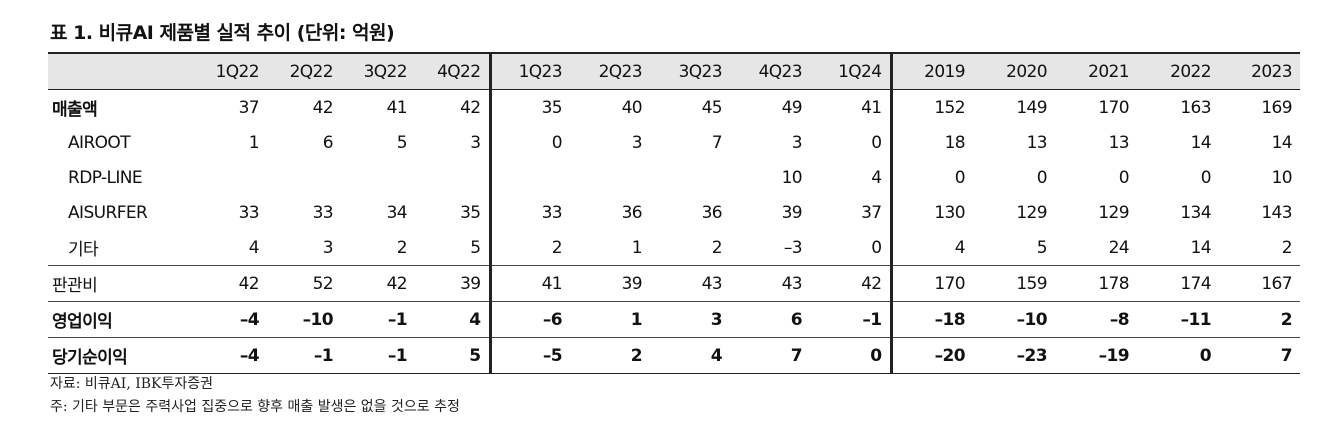 The width and height of the screenshot is (1320, 428). I want to click on table-cell: 40, so click(632, 107).